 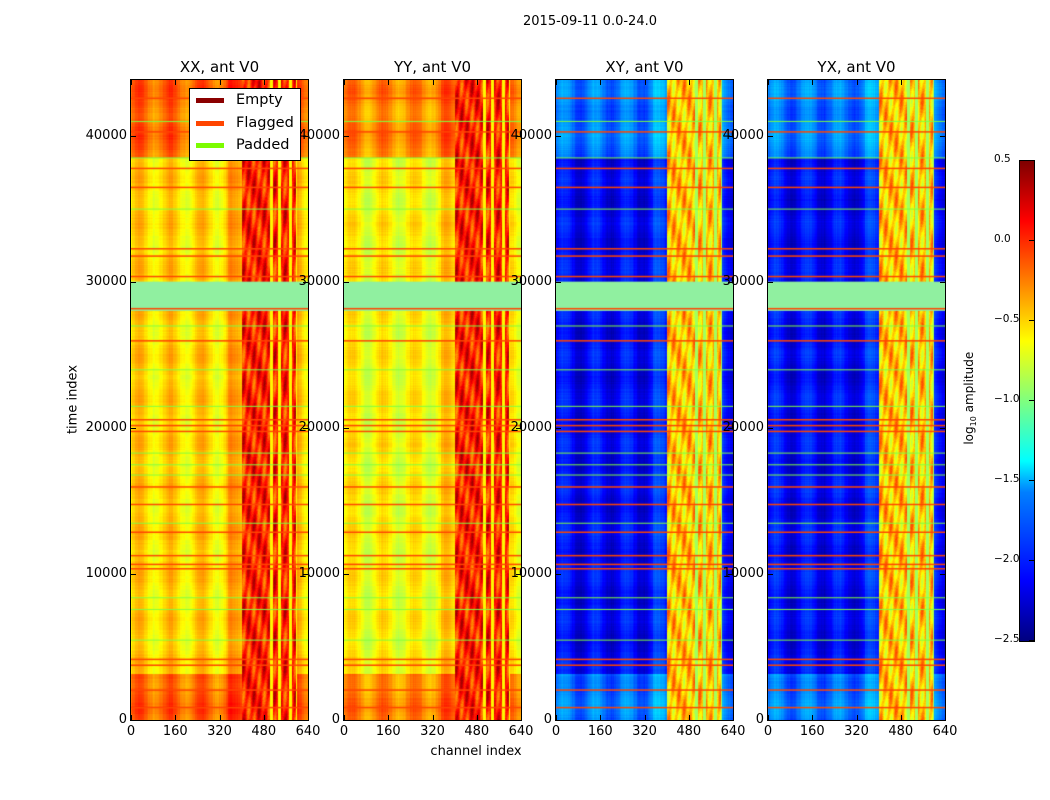 I want to click on legend-item-empty: Empty, so click(x=239, y=100).